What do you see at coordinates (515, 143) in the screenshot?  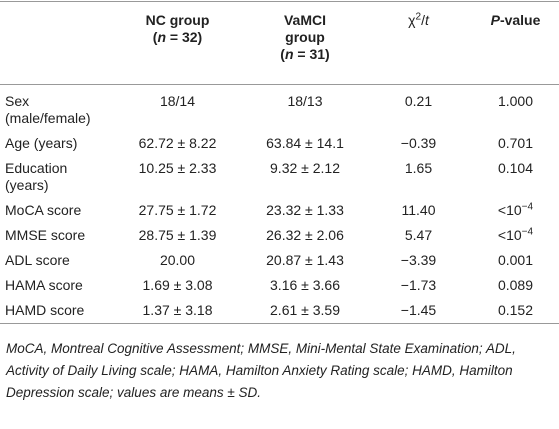 I see `table-cell: 0.701` at bounding box center [515, 143].